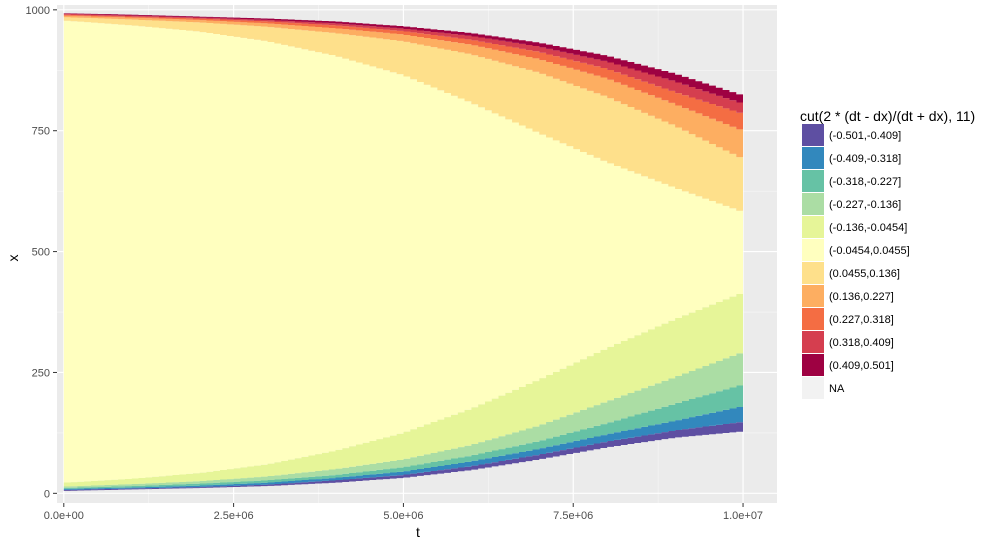 The height and width of the screenshot is (544, 1001). Describe the element at coordinates (47, 494) in the screenshot. I see `y-tick-label: 0` at that location.